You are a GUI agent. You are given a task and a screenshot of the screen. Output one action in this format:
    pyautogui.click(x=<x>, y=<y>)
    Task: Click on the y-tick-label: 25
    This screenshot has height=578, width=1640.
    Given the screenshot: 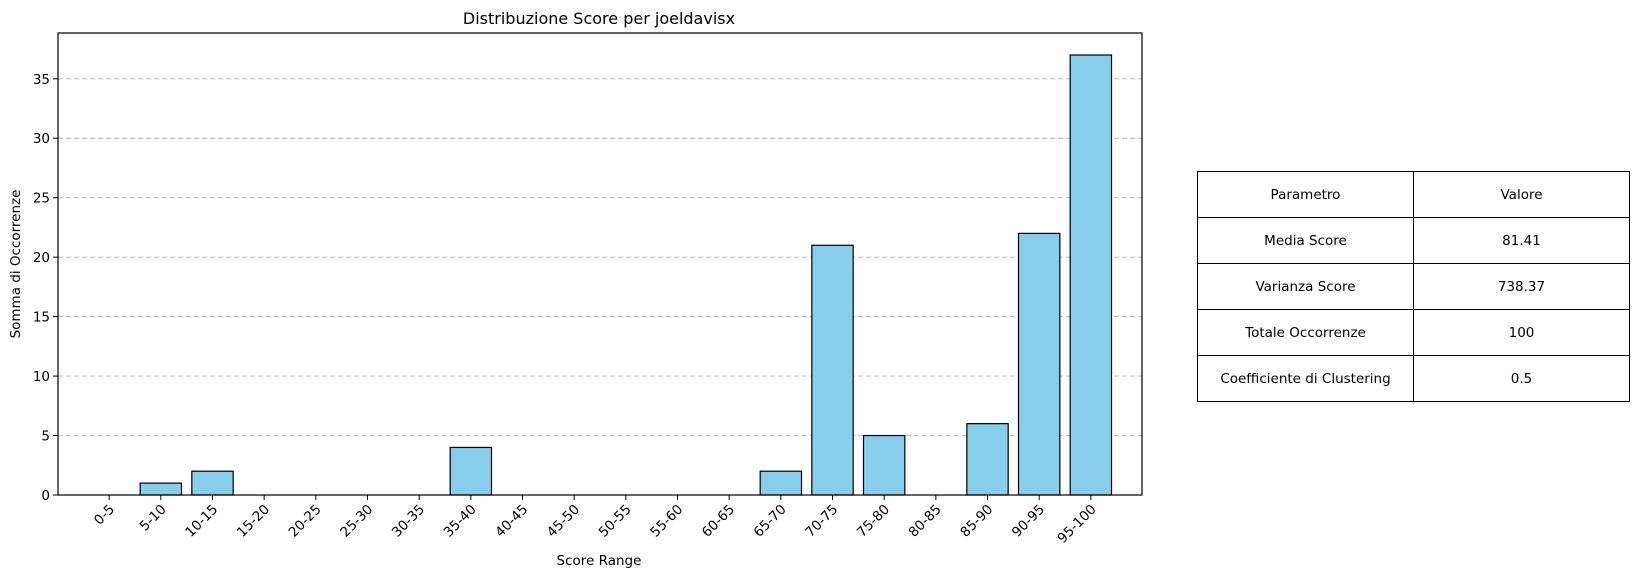 What is the action you would take?
    pyautogui.click(x=41, y=199)
    